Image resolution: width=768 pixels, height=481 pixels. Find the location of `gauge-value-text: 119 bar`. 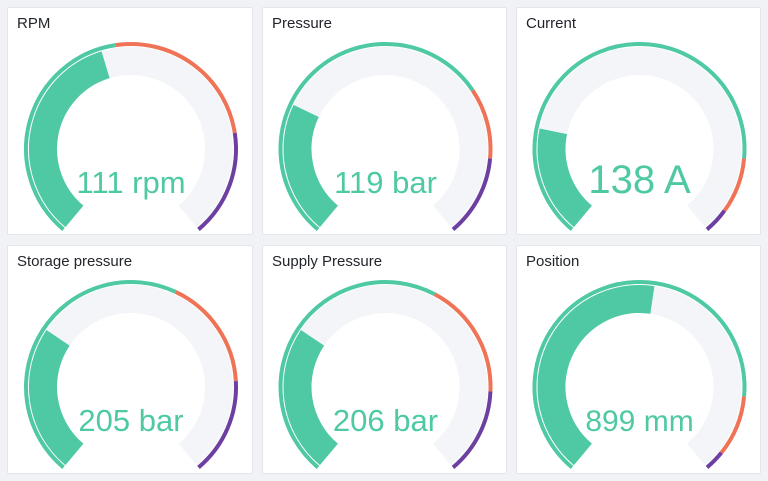

gauge-value-text: 119 bar is located at coordinates (385, 182).